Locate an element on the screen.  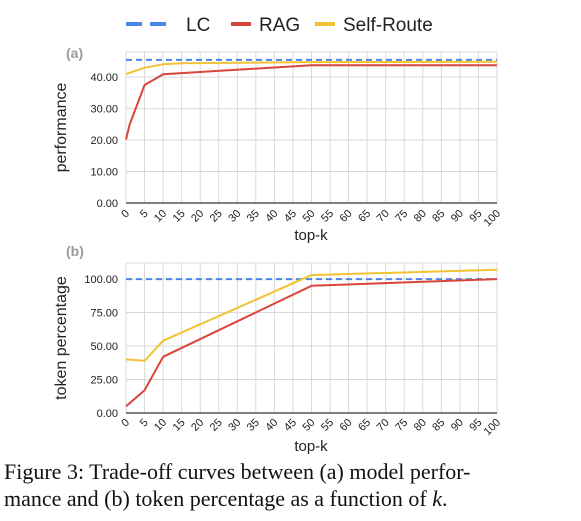
legend-label: LC is located at coordinates (198, 25).